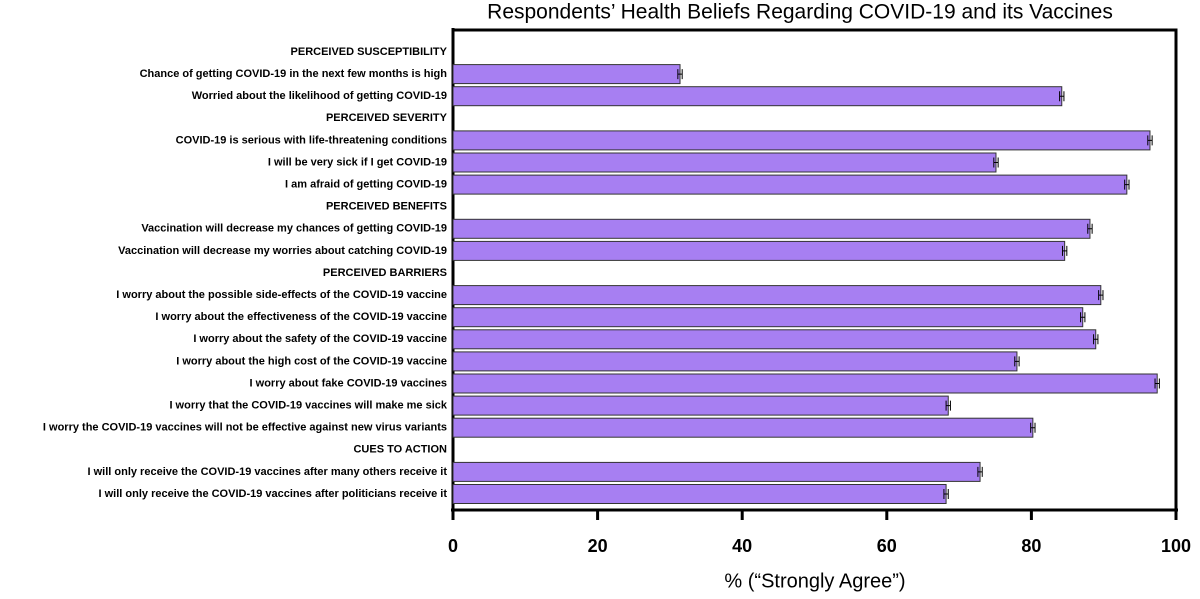 This screenshot has width=1200, height=599. What do you see at coordinates (369, 52) in the screenshot?
I see `y-tick-label: PERCEIVED SUSCEPTIBILITY` at bounding box center [369, 52].